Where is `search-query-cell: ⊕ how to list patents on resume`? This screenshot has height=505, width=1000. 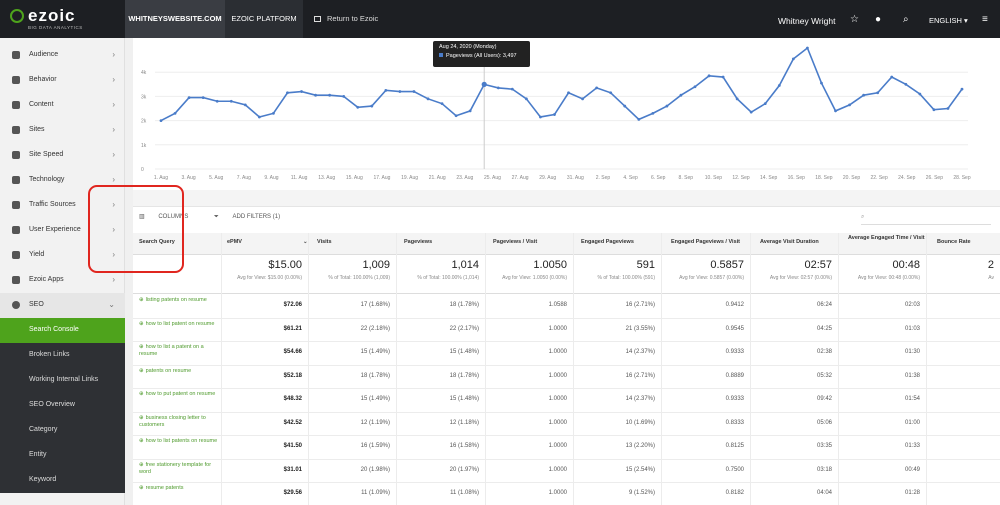 search-query-cell: ⊕ how to list patents on resume is located at coordinates (179, 441).